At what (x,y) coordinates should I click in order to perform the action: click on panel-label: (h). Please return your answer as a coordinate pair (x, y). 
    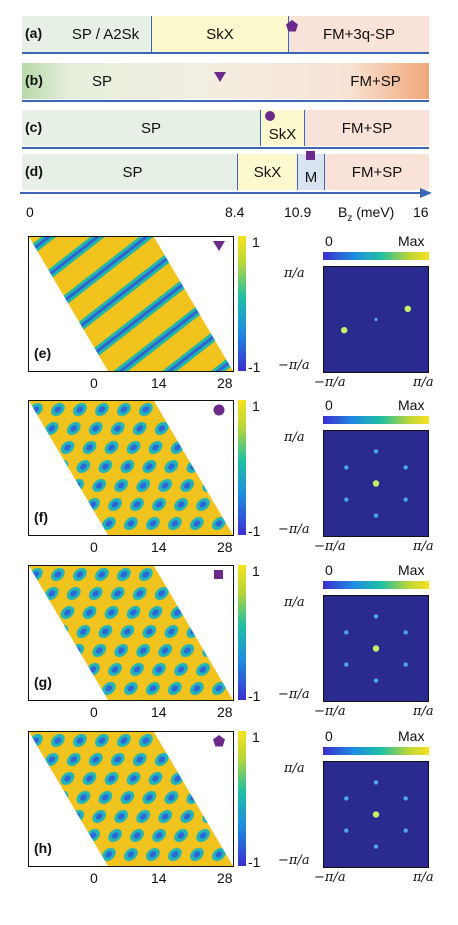
    Looking at the image, I should click on (43, 848).